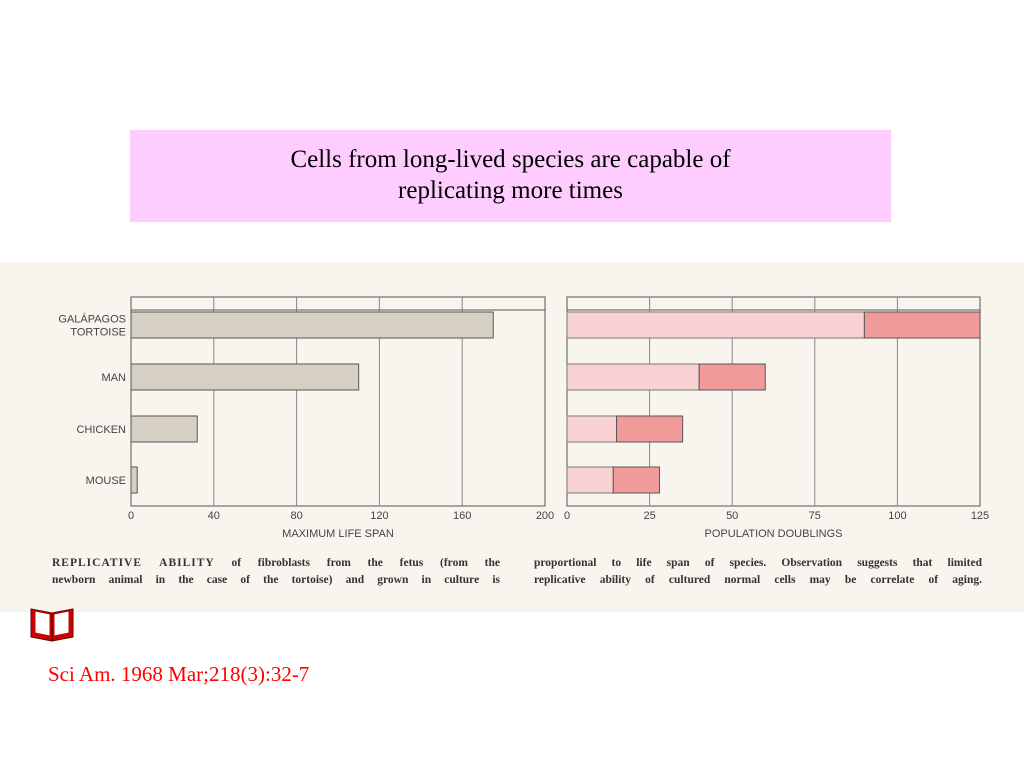 Image resolution: width=1024 pixels, height=768 pixels. I want to click on category-label: MAN, so click(114, 378).